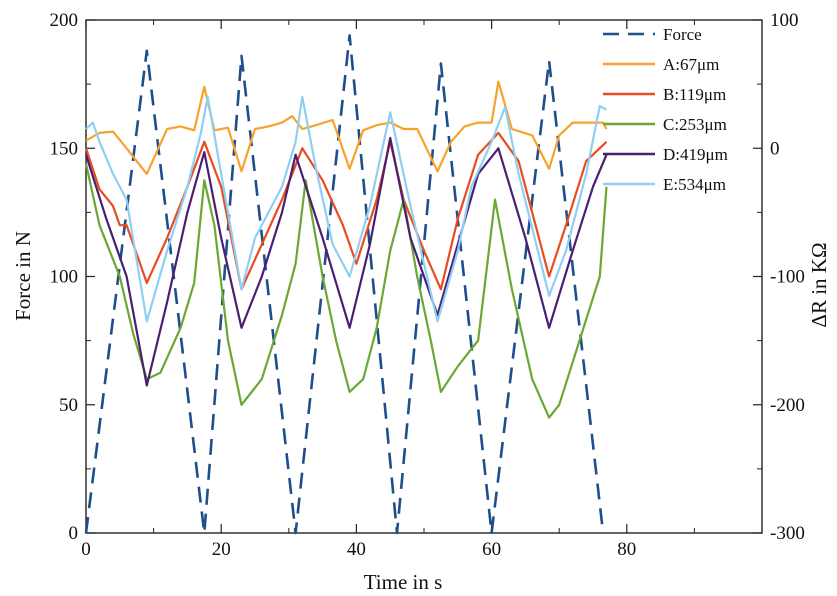 The image size is (837, 596). I want to click on y-axis-right-title: ΔR in KΩ, so click(819, 284).